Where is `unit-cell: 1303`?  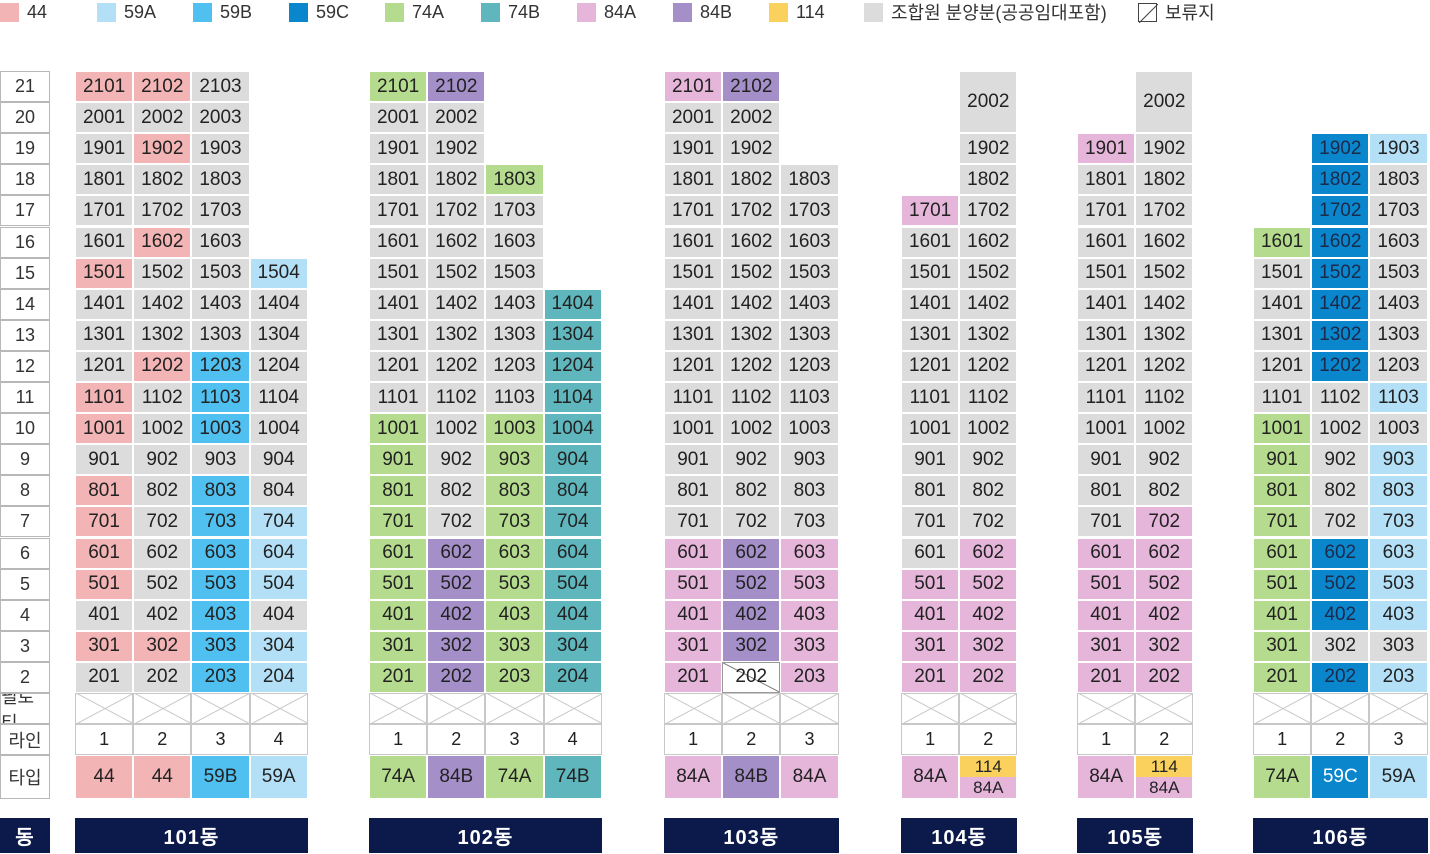 unit-cell: 1303 is located at coordinates (220, 335).